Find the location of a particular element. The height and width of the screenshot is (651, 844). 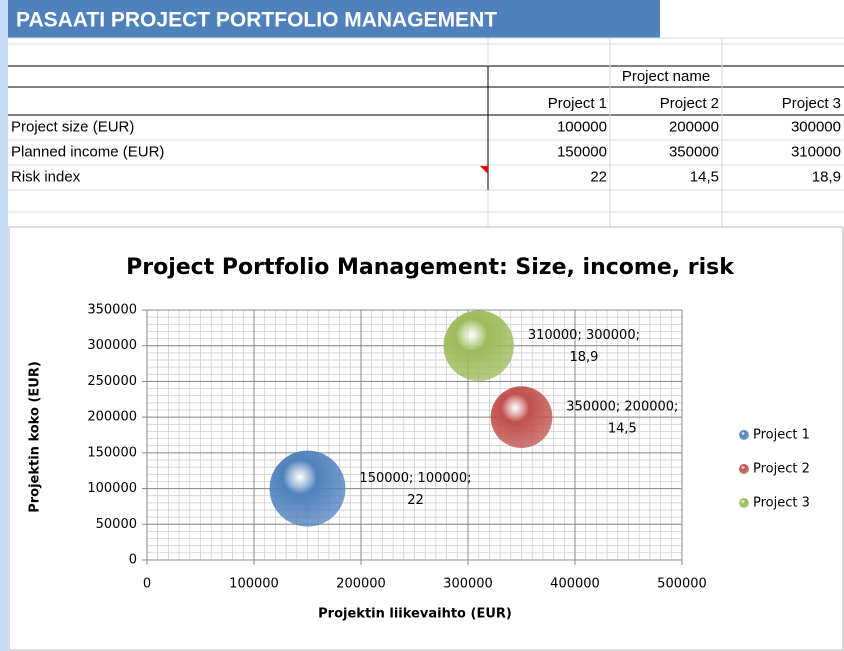

data-label: 350000; 200000; is located at coordinates (622, 407).